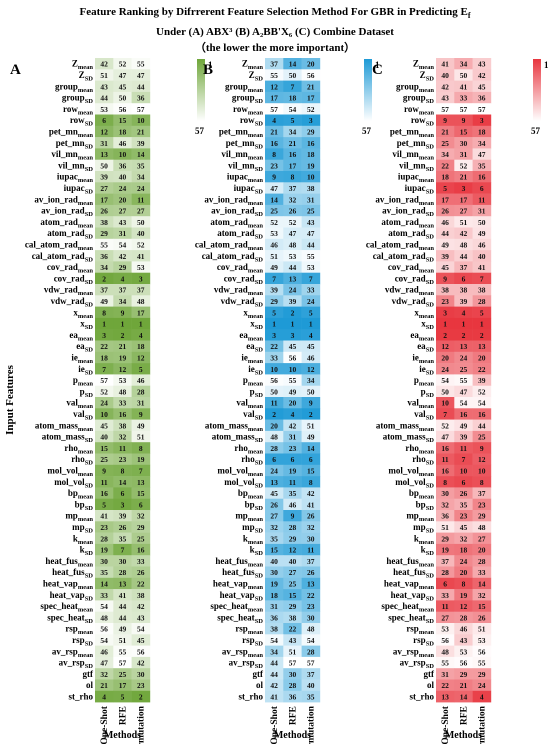  Describe the element at coordinates (445, 595) in the screenshot. I see `cell-value: 33` at that location.